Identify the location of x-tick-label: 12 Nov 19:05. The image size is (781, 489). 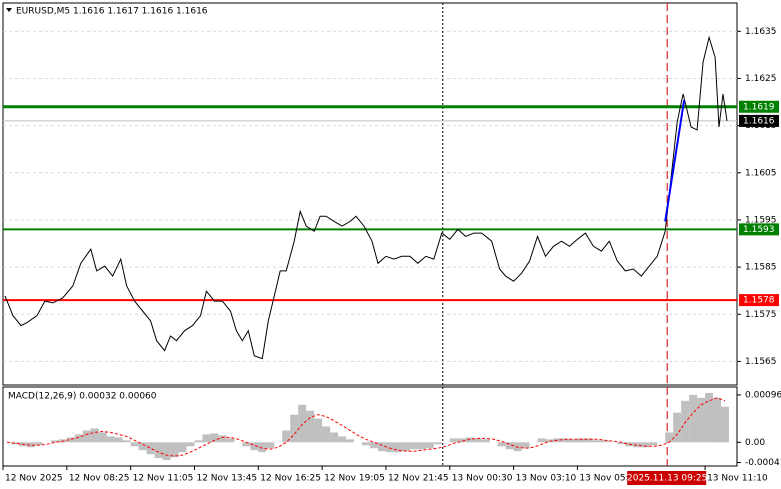
(354, 479).